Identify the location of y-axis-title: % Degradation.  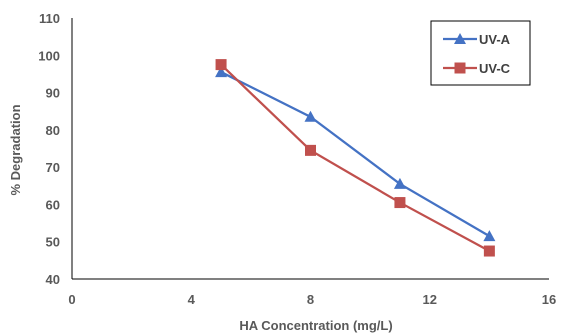
(15, 149).